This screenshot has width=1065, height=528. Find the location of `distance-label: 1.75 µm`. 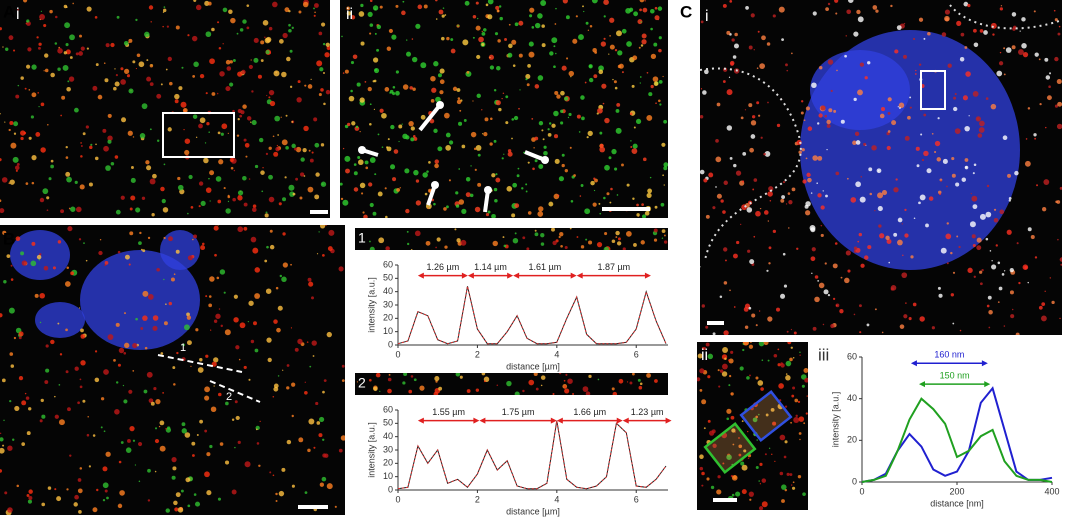

distance-label: 1.75 µm is located at coordinates (518, 412).